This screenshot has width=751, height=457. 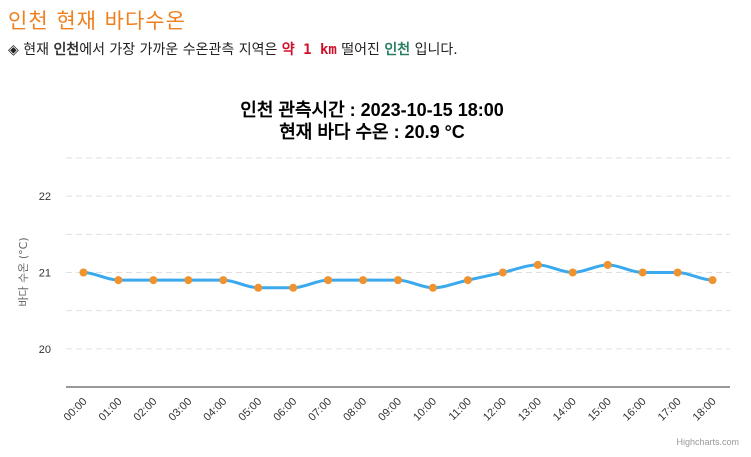 What do you see at coordinates (355, 410) in the screenshot?
I see `x-tick-label: 08:00` at bounding box center [355, 410].